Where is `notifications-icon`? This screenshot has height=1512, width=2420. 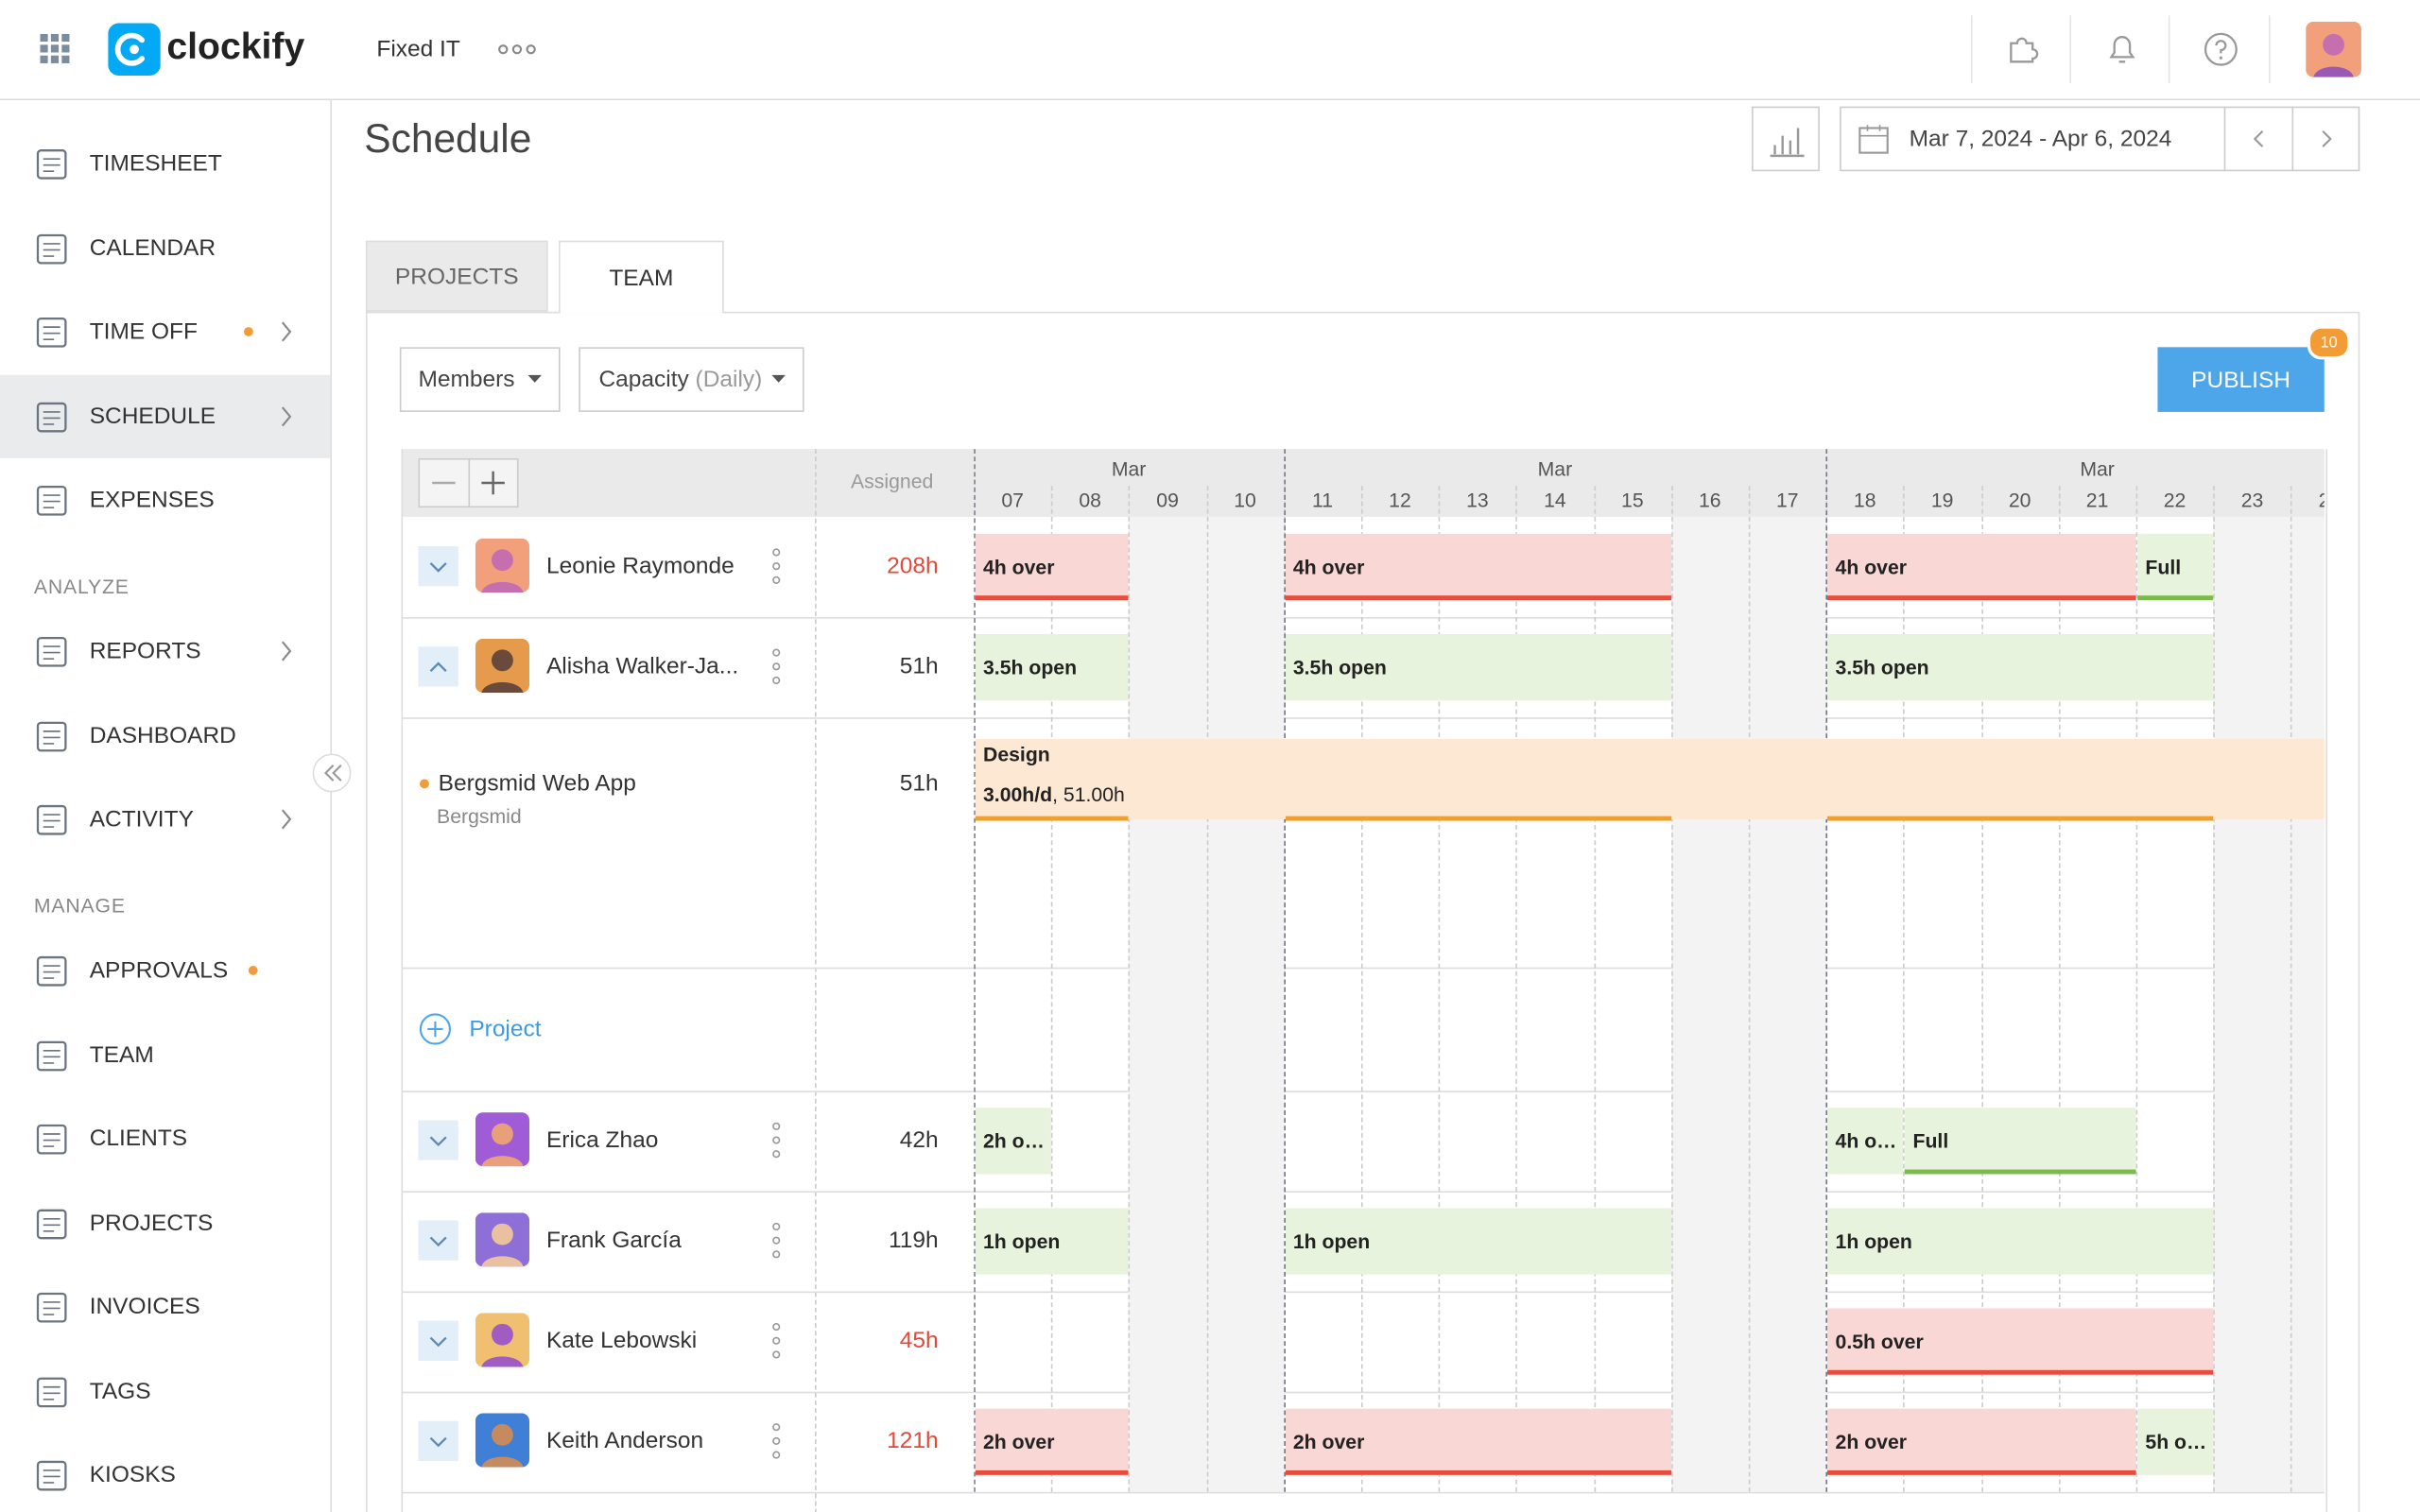 notifications-icon is located at coordinates (2122, 49).